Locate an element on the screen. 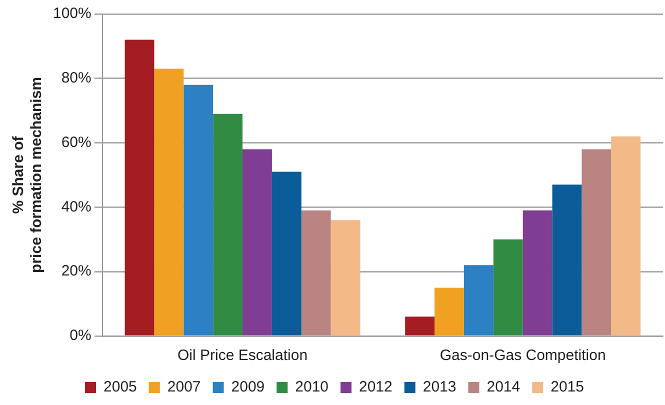  legend-label: 2012 is located at coordinates (375, 387).